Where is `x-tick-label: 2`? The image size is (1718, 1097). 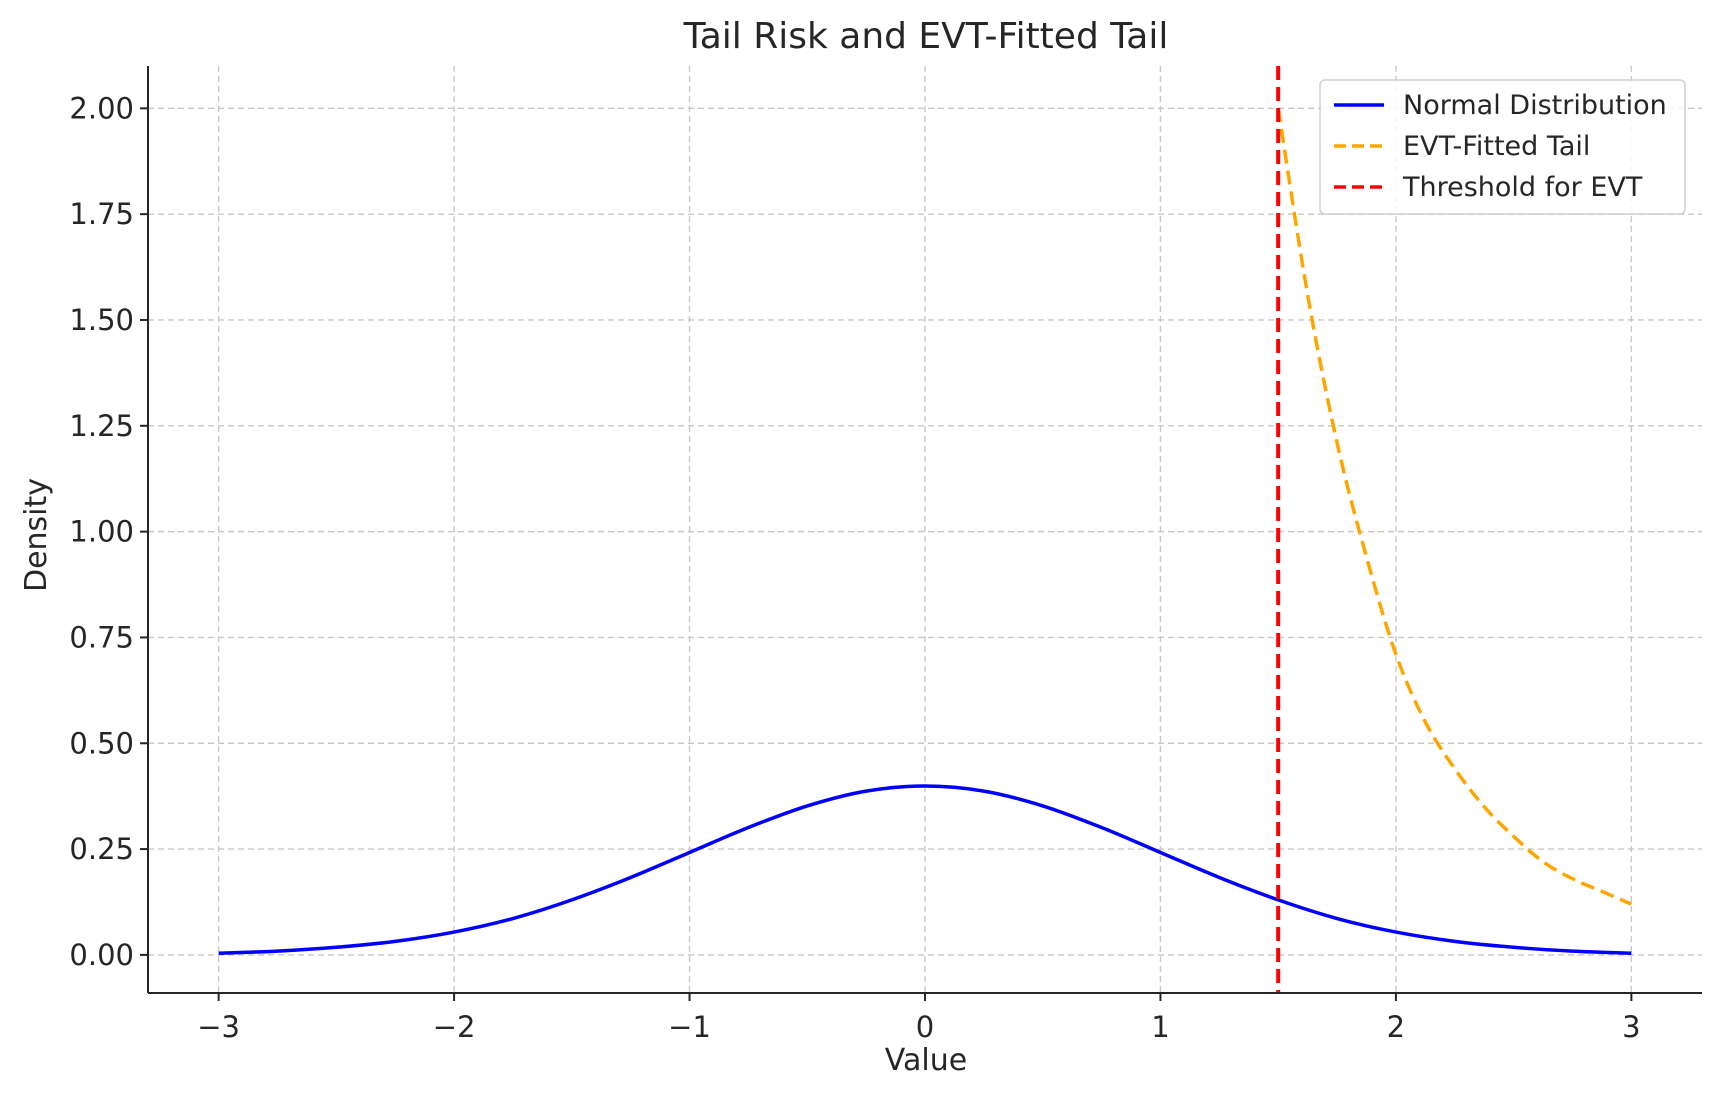 x-tick-label: 2 is located at coordinates (1396, 1027).